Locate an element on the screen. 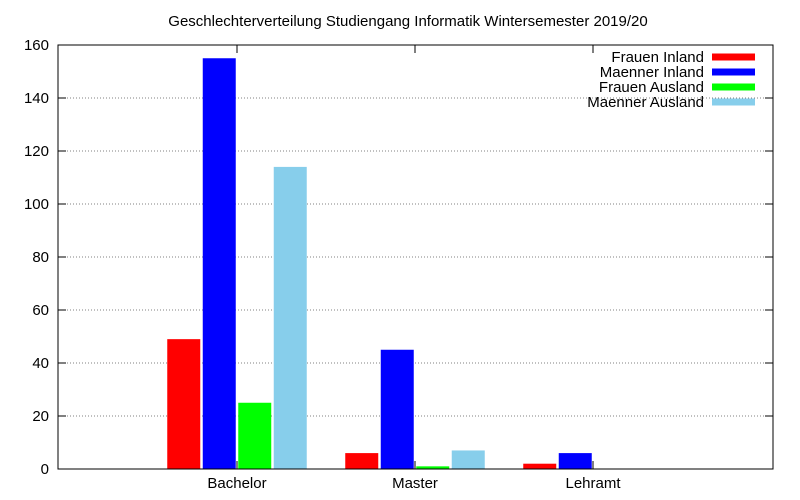  y-tick-label: 60 is located at coordinates (40, 310).